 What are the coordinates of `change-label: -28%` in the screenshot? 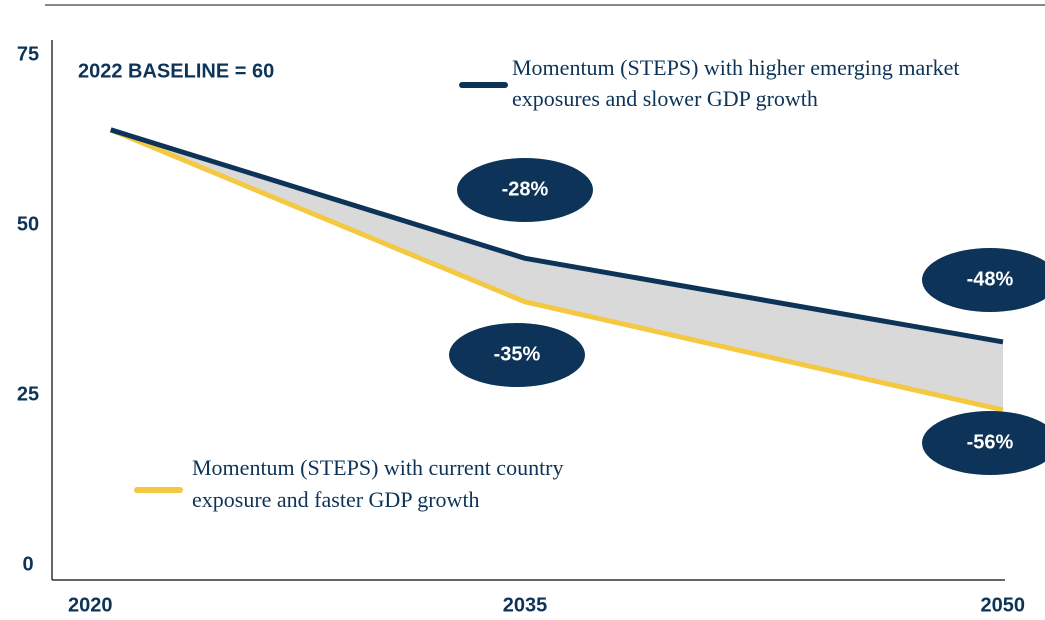 It's located at (525, 189).